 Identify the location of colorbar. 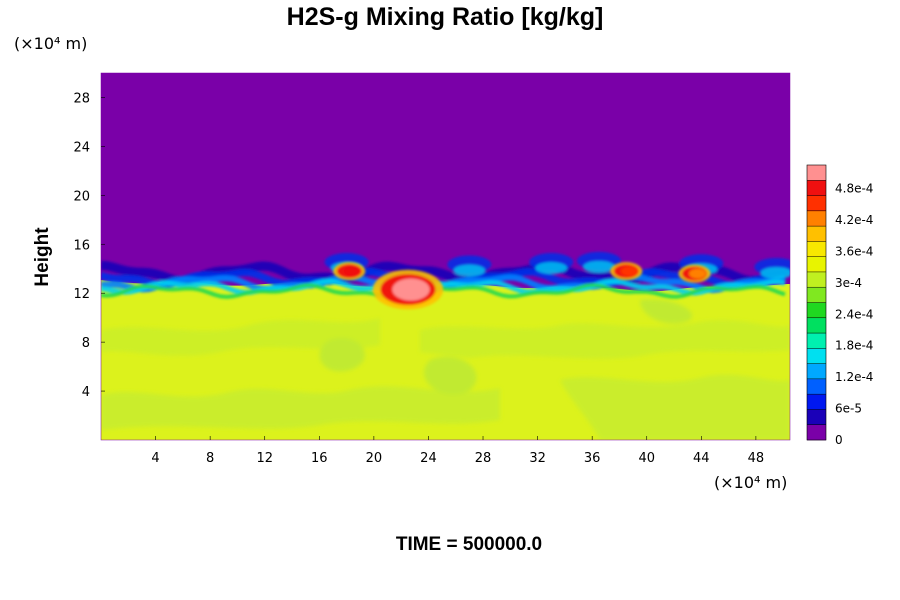
(816, 303).